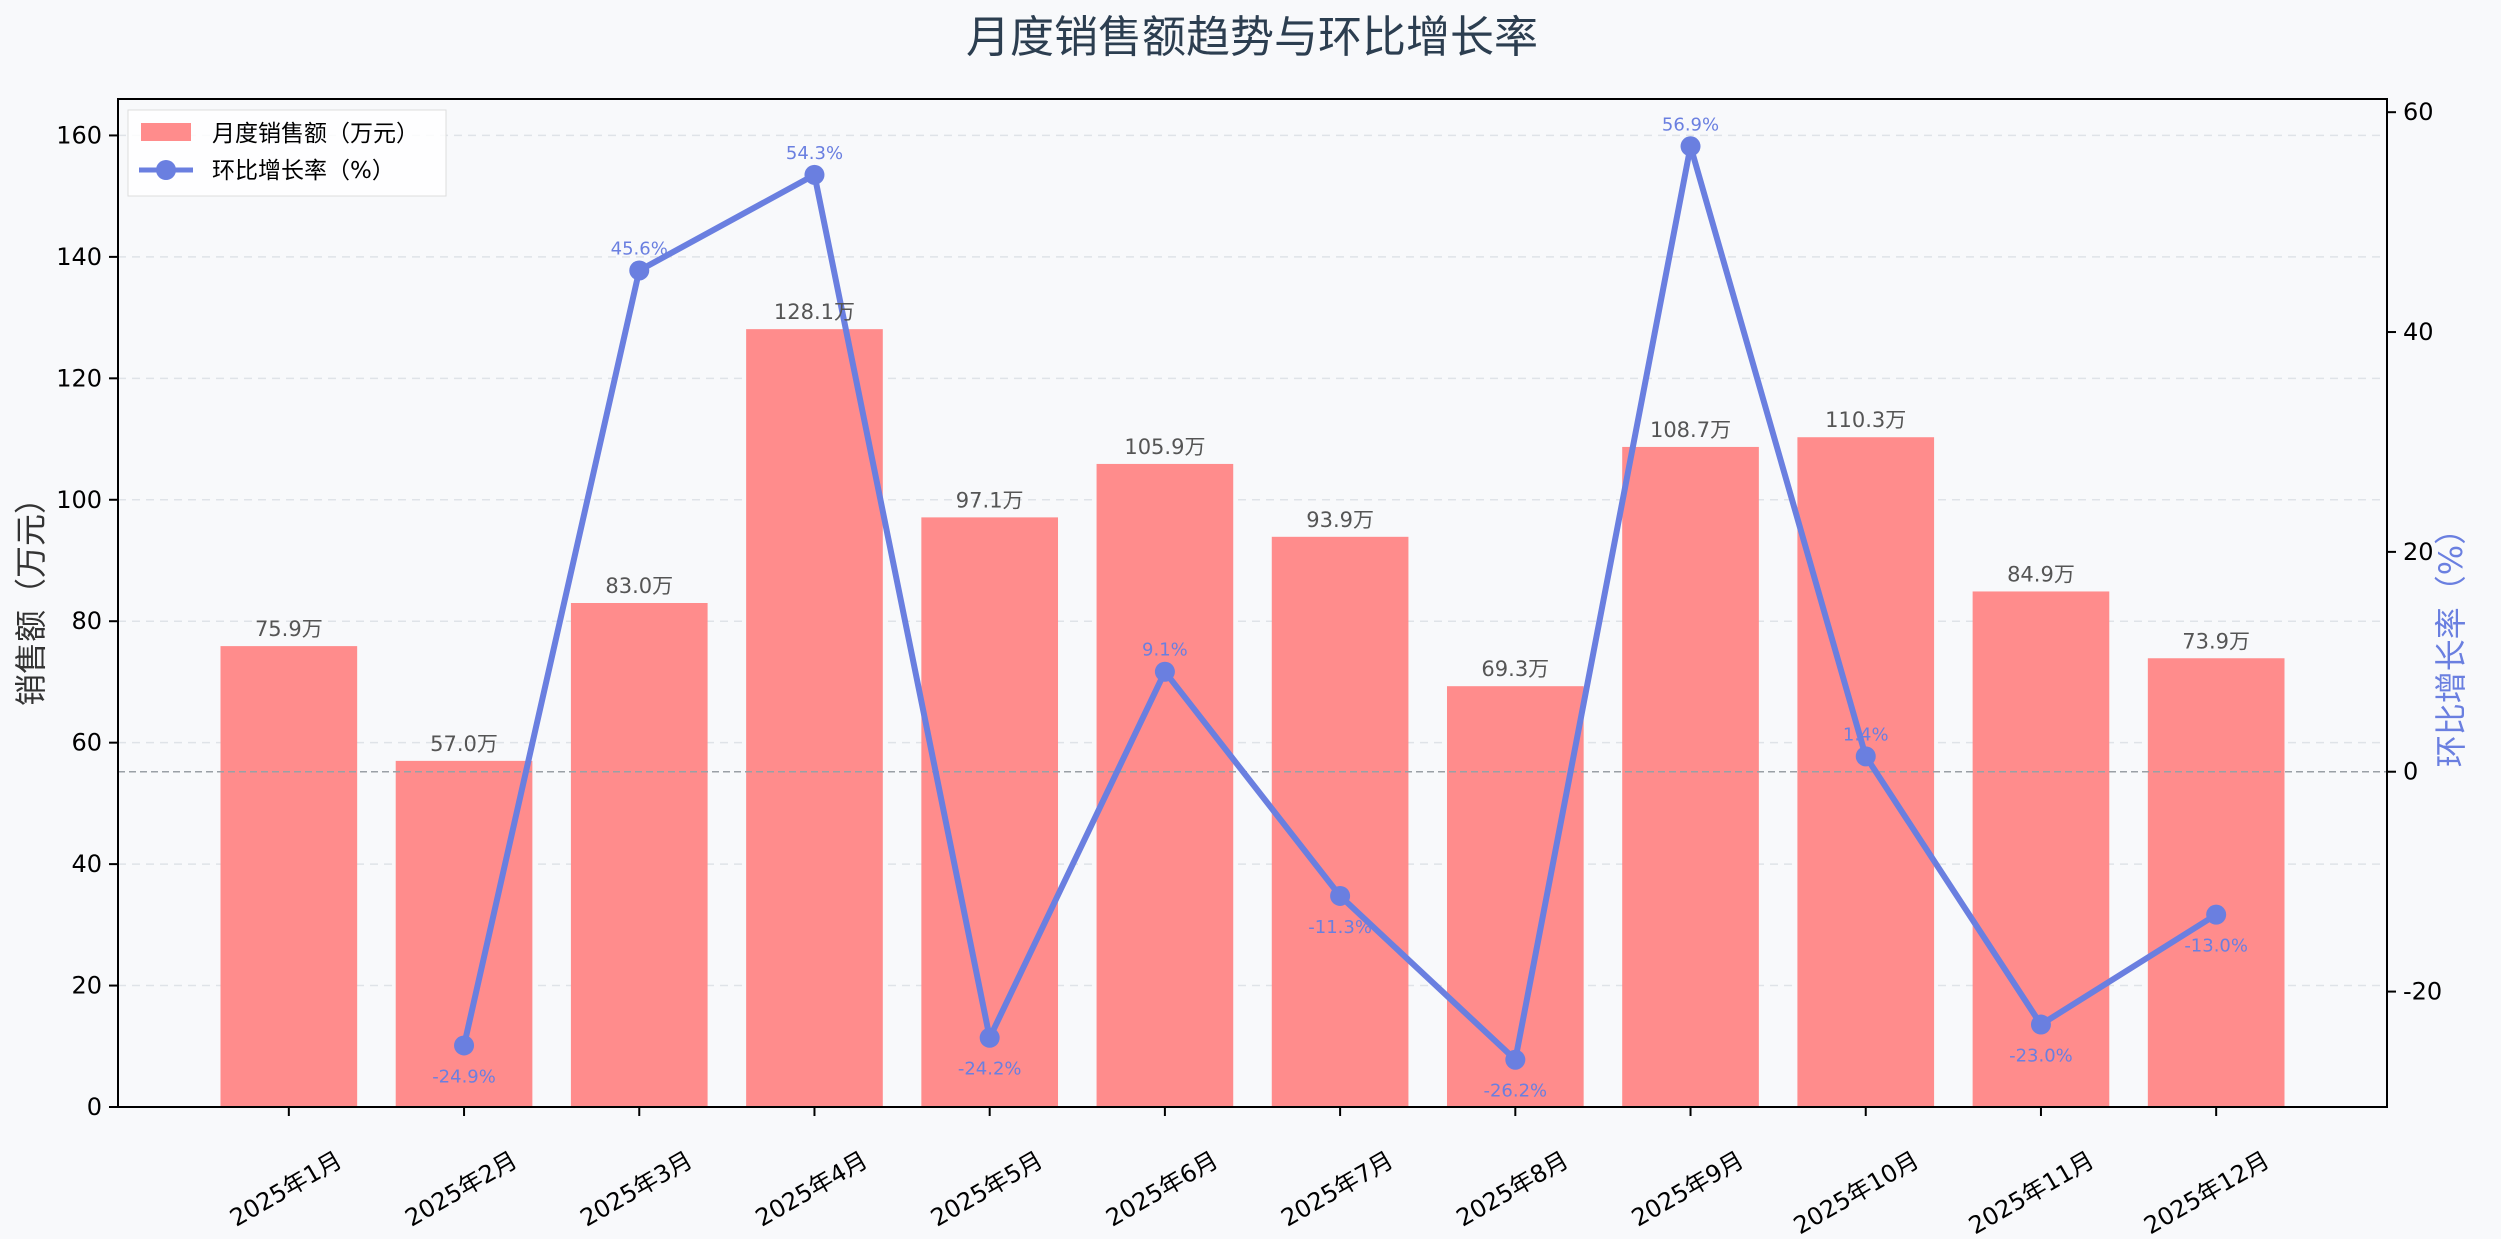 This screenshot has width=2501, height=1239. What do you see at coordinates (814, 312) in the screenshot?
I see `bar-value-label: 128.1万` at bounding box center [814, 312].